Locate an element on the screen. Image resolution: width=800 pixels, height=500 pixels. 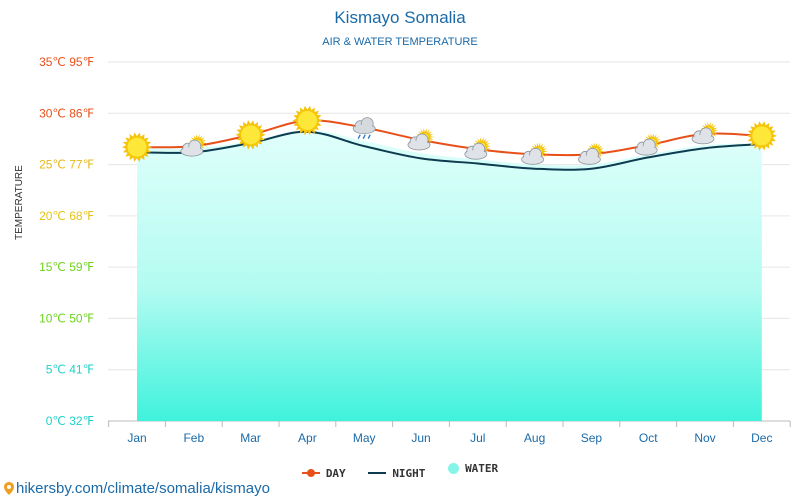
x-tick-label: Sep is located at coordinates (592, 438).